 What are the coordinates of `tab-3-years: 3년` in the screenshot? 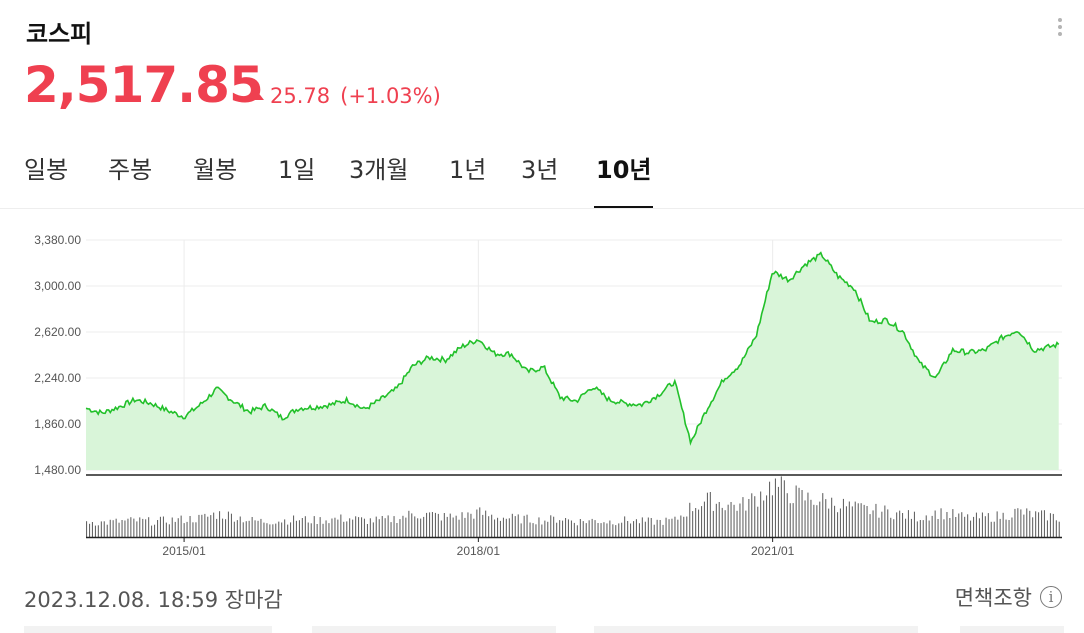 It's located at (540, 170).